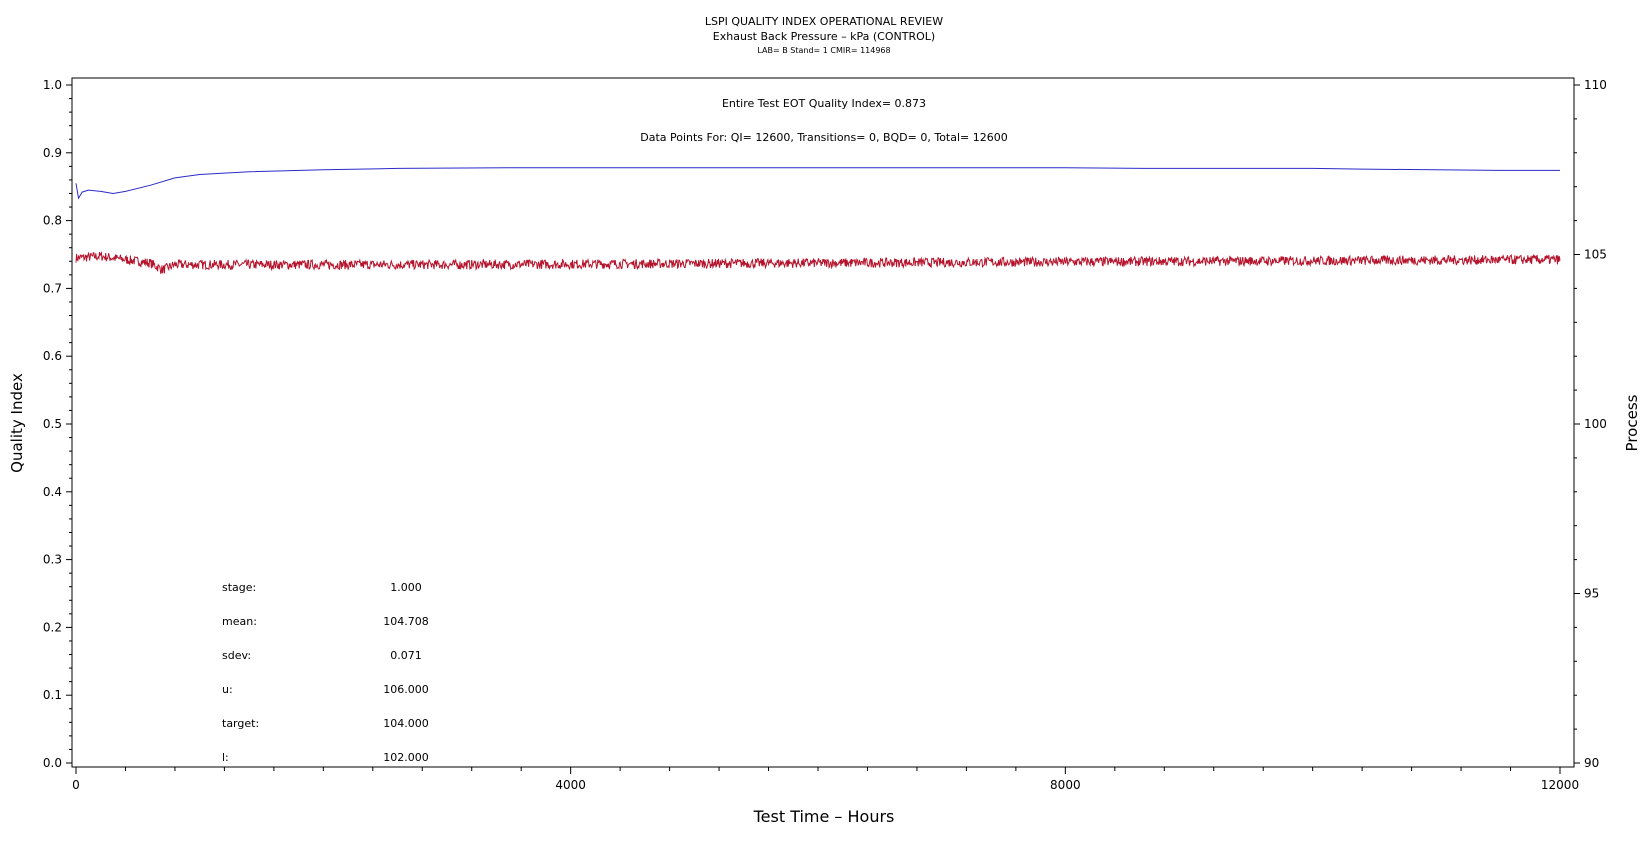  Describe the element at coordinates (1065, 785) in the screenshot. I see `x-tick-label: 8000` at that location.